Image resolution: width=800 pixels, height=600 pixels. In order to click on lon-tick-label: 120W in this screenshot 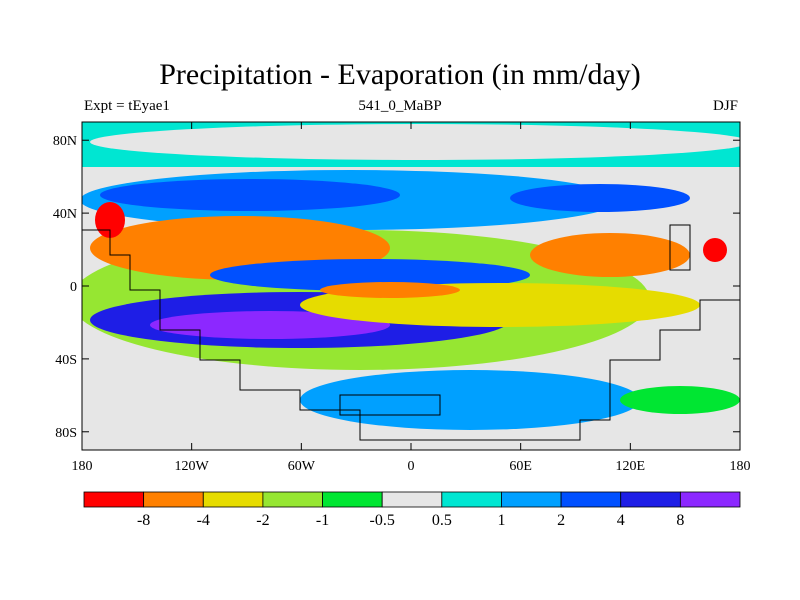, I will do `click(192, 466)`.